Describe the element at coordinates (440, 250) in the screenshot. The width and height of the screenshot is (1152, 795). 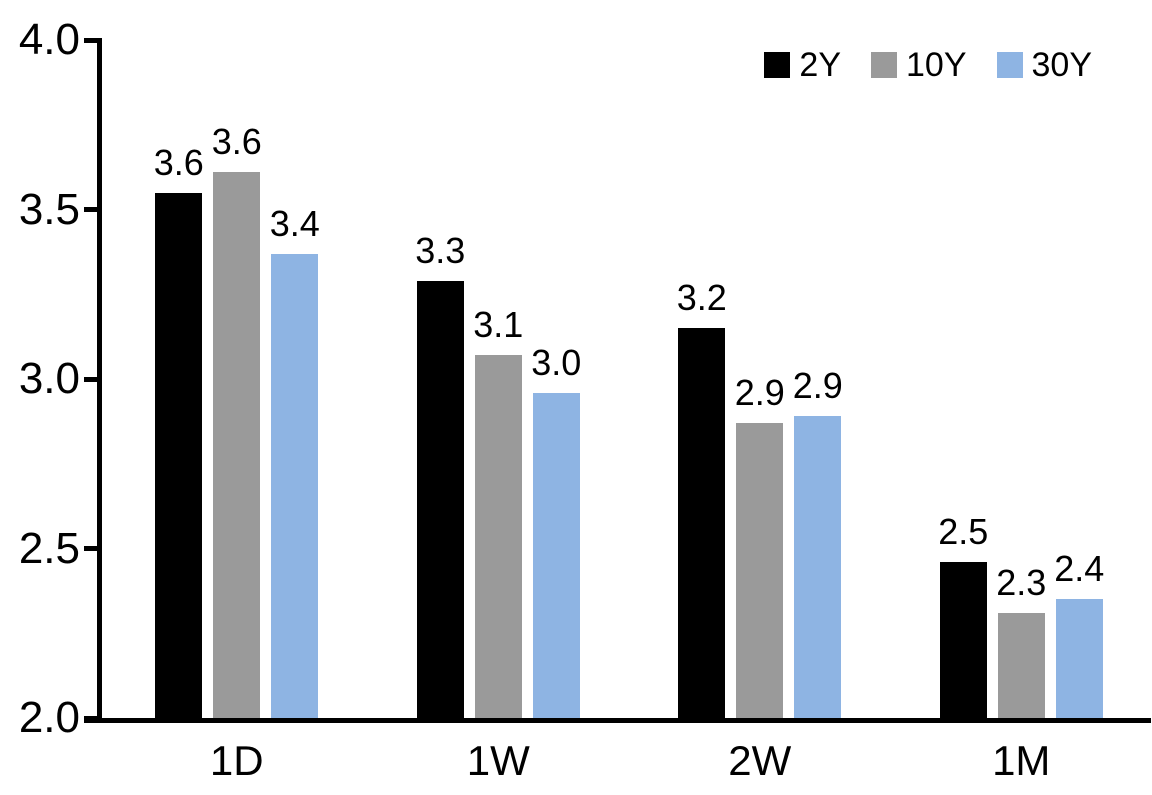
I see `value-label-2y-1w: 3.3` at that location.